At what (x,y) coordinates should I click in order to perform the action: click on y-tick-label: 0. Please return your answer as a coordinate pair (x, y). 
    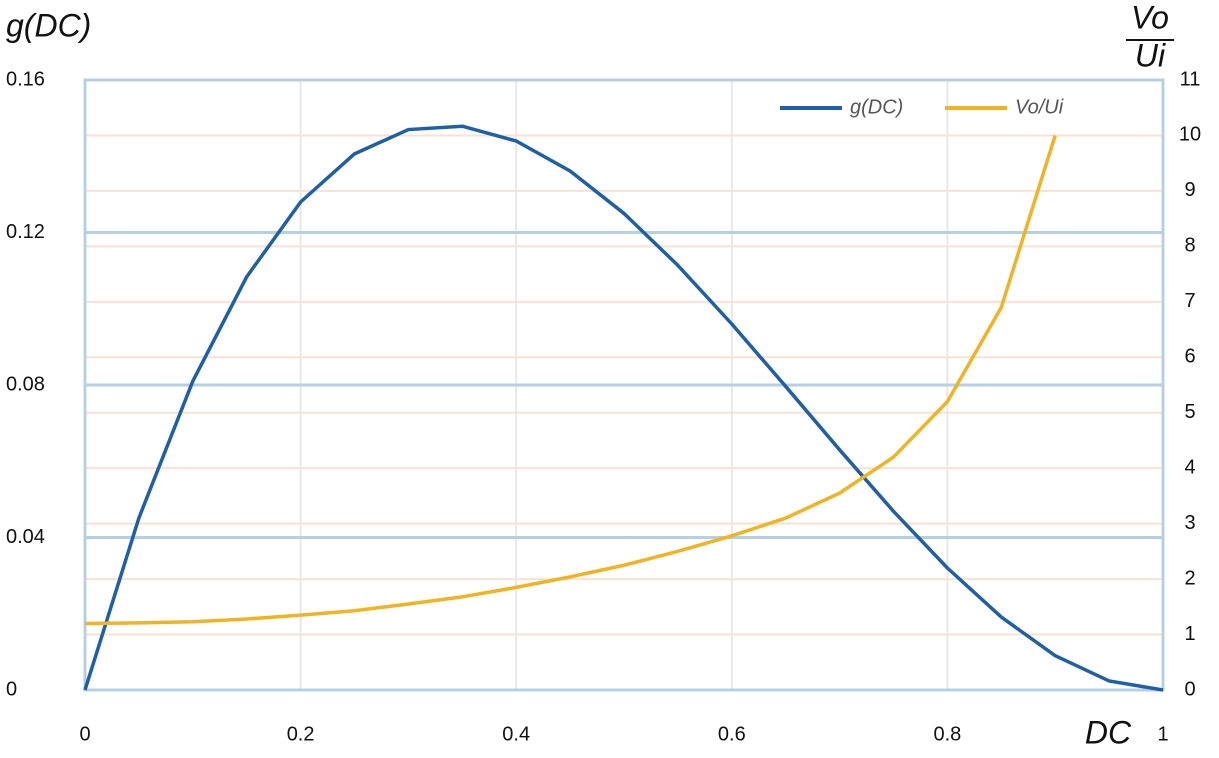
    Looking at the image, I should click on (11, 689).